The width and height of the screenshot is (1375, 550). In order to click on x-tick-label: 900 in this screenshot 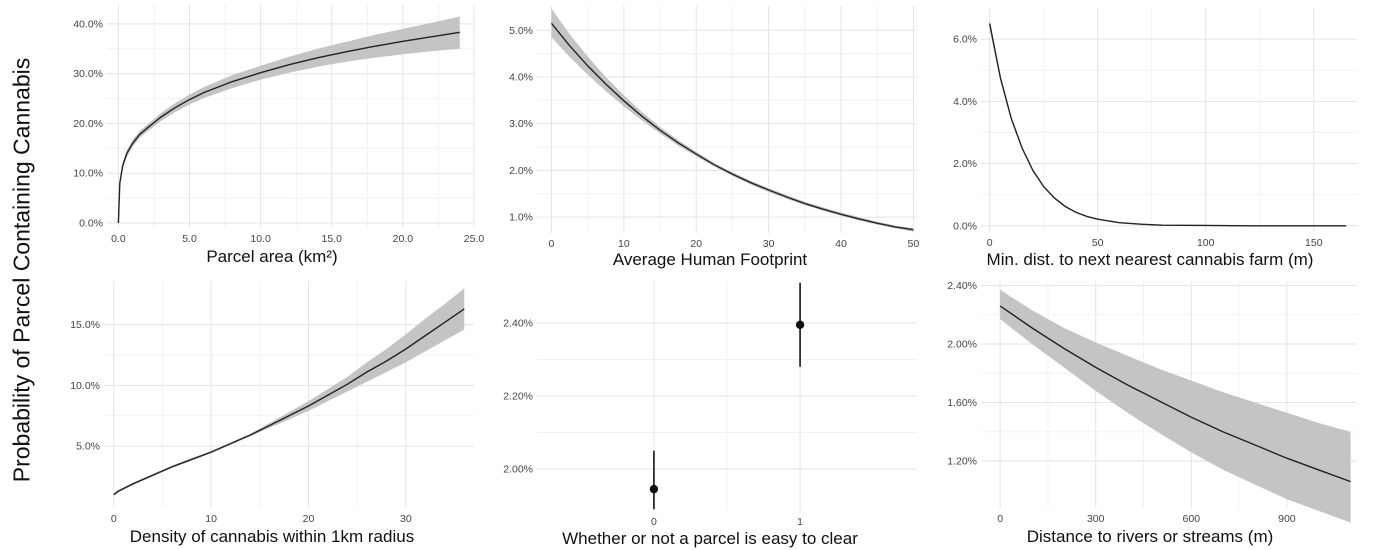, I will do `click(1287, 519)`.